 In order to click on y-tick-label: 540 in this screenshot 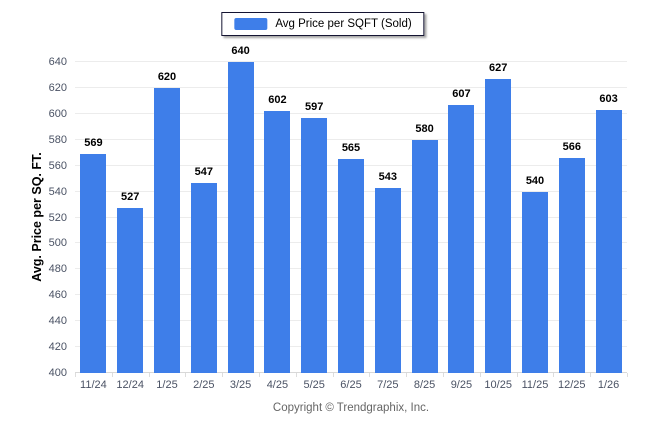, I will do `click(57, 191)`.